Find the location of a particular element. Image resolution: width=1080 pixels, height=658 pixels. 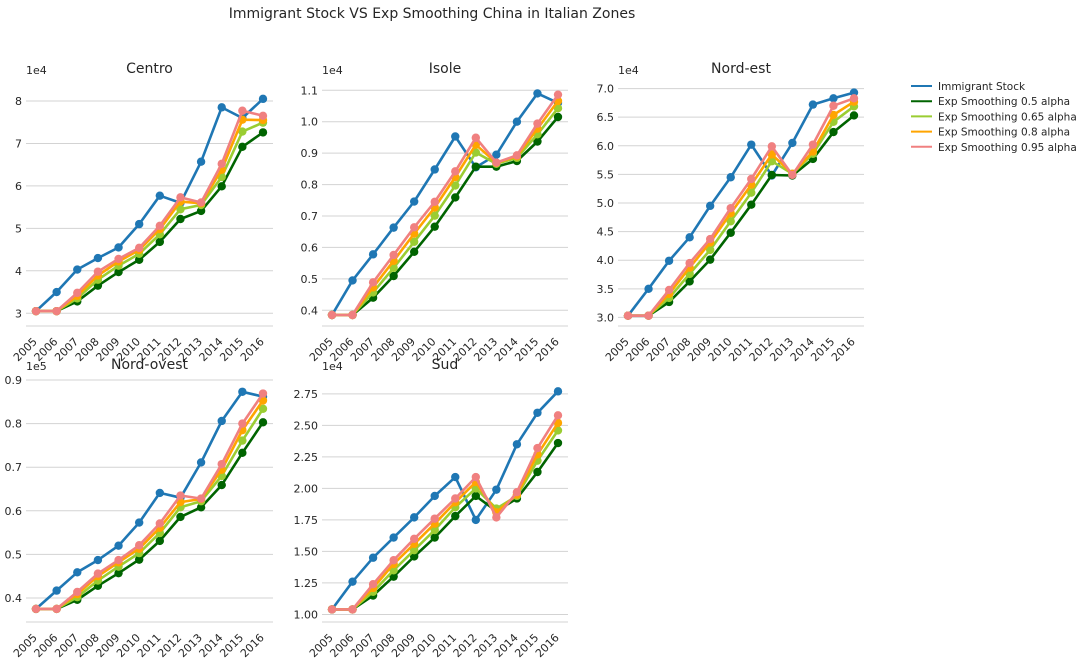

y-tick-label: 5.0 is located at coordinates (606, 203).